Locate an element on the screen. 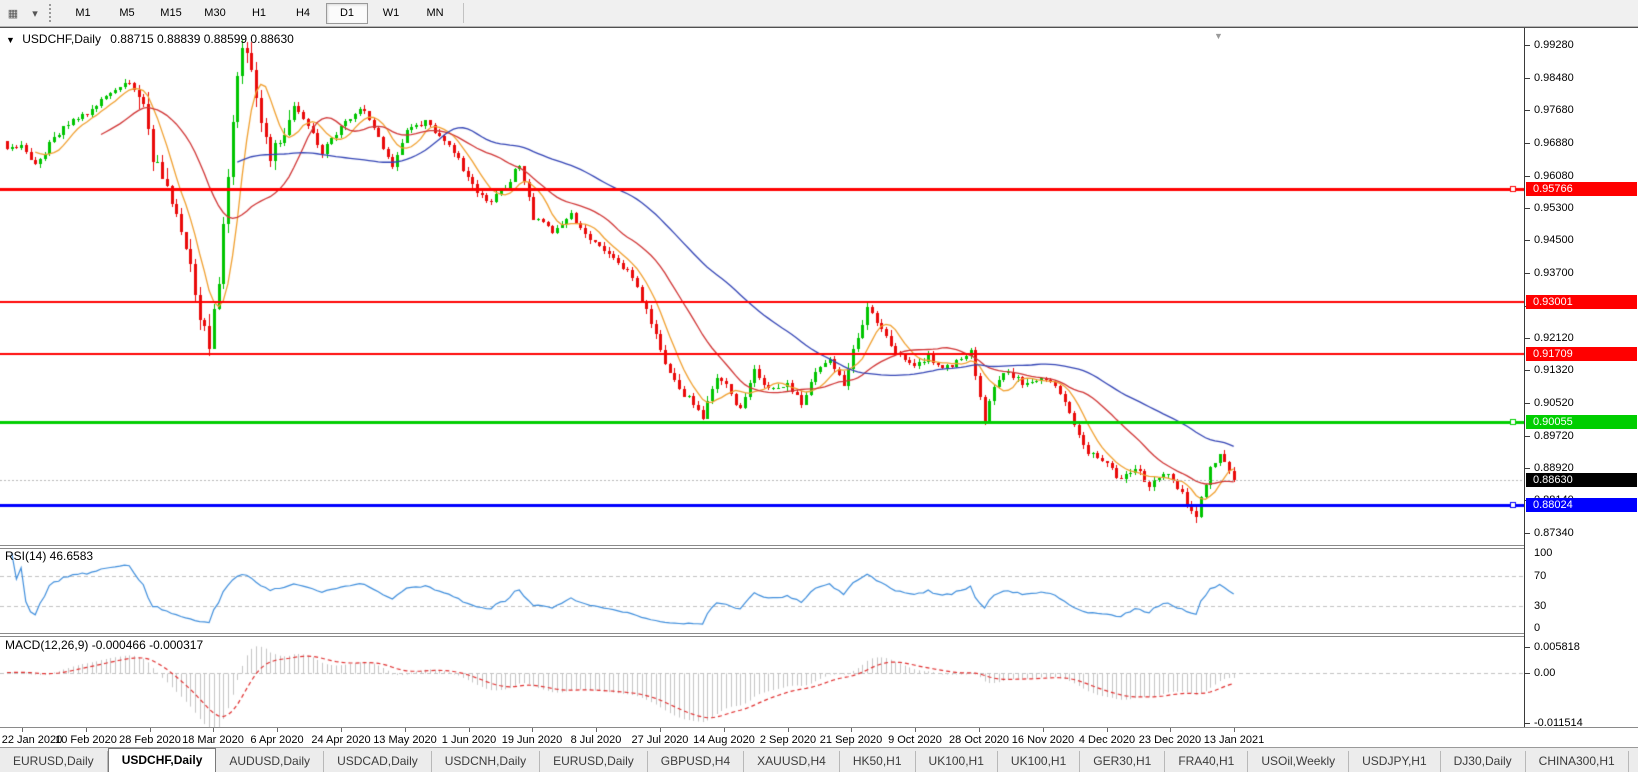  chart-tab-gbpusd-h4: GBPUSD,H4 is located at coordinates (696, 761).